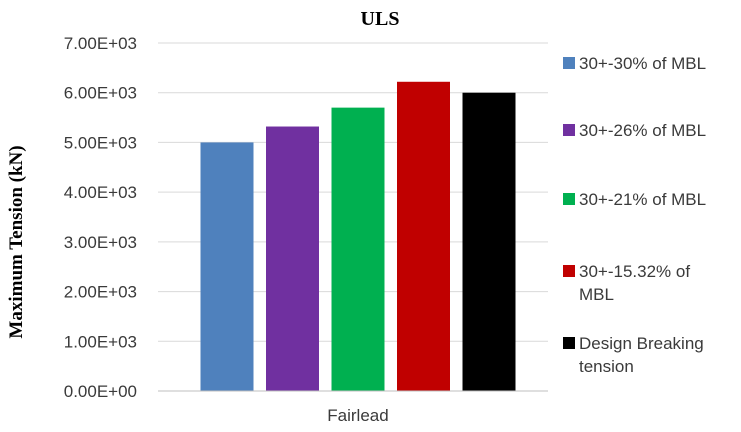 This screenshot has height=432, width=741. I want to click on legend-item-4: 30+-15.32% of MBL, so click(626, 283).